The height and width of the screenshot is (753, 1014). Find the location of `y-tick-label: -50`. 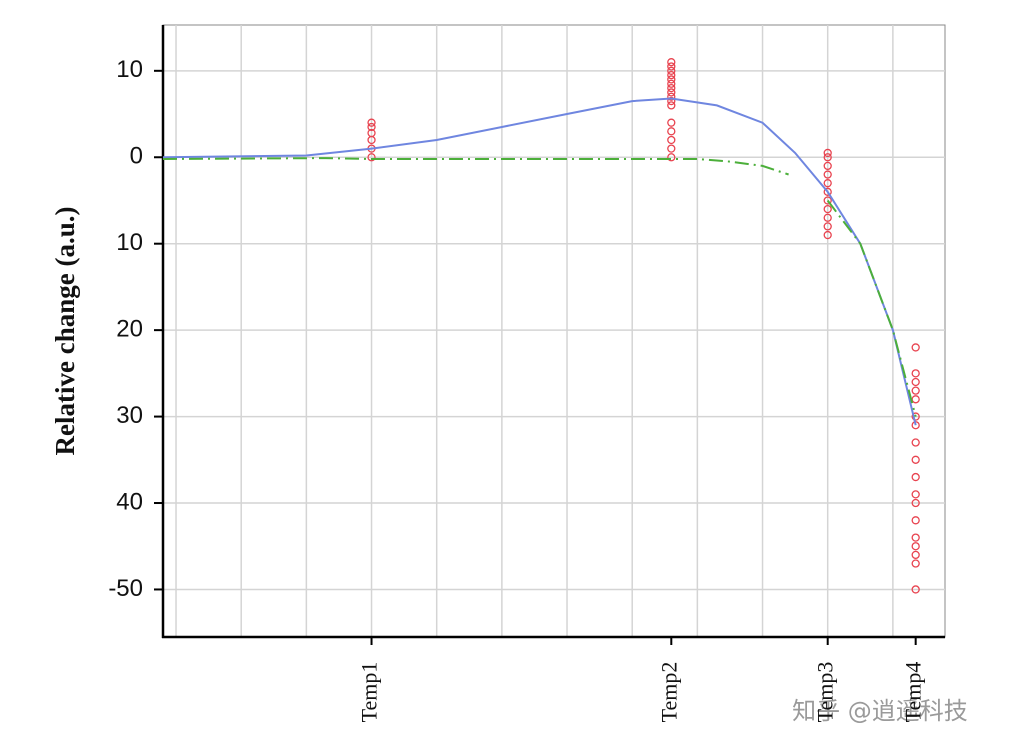

y-tick-label: -50 is located at coordinates (125, 588).